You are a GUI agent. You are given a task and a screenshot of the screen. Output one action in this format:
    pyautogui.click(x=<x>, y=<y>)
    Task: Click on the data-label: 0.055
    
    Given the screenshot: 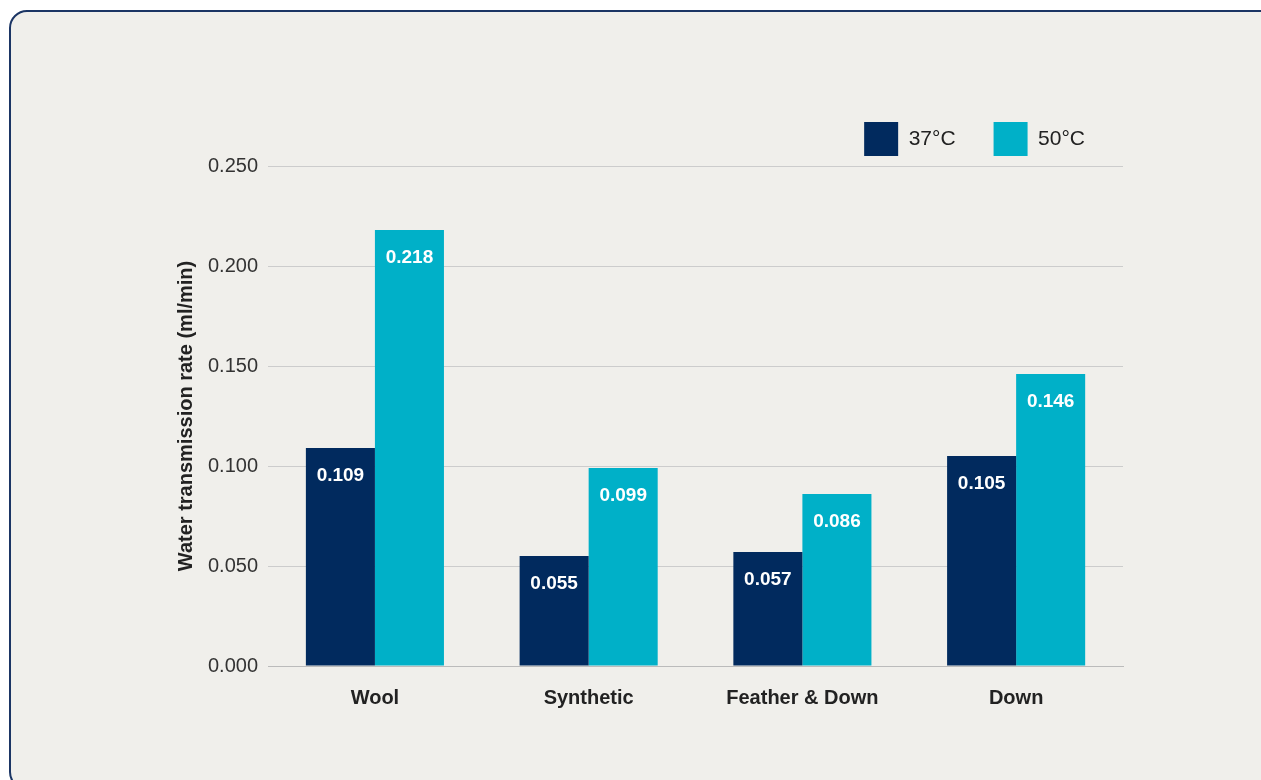 What is the action you would take?
    pyautogui.click(x=554, y=583)
    